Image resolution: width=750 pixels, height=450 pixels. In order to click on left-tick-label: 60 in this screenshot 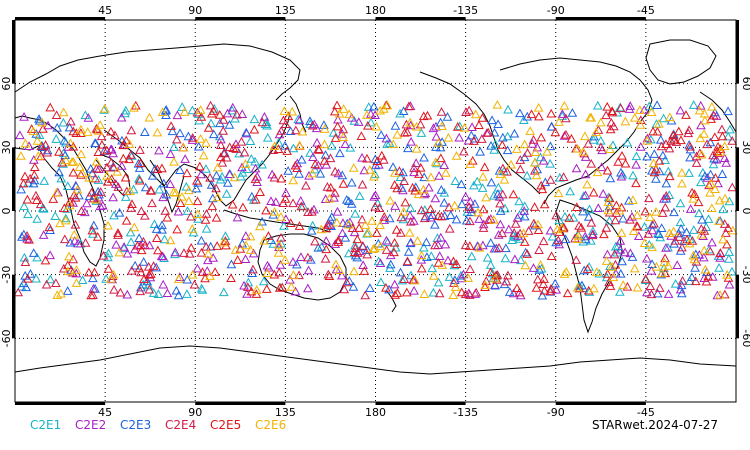, I will do `click(6, 84)`.